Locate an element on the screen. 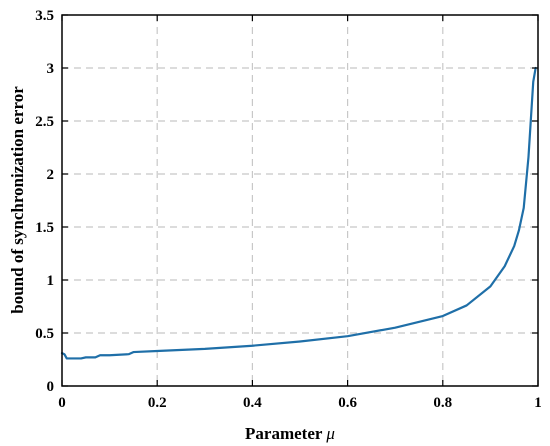  y-tick-label: 2 is located at coordinates (51, 175).